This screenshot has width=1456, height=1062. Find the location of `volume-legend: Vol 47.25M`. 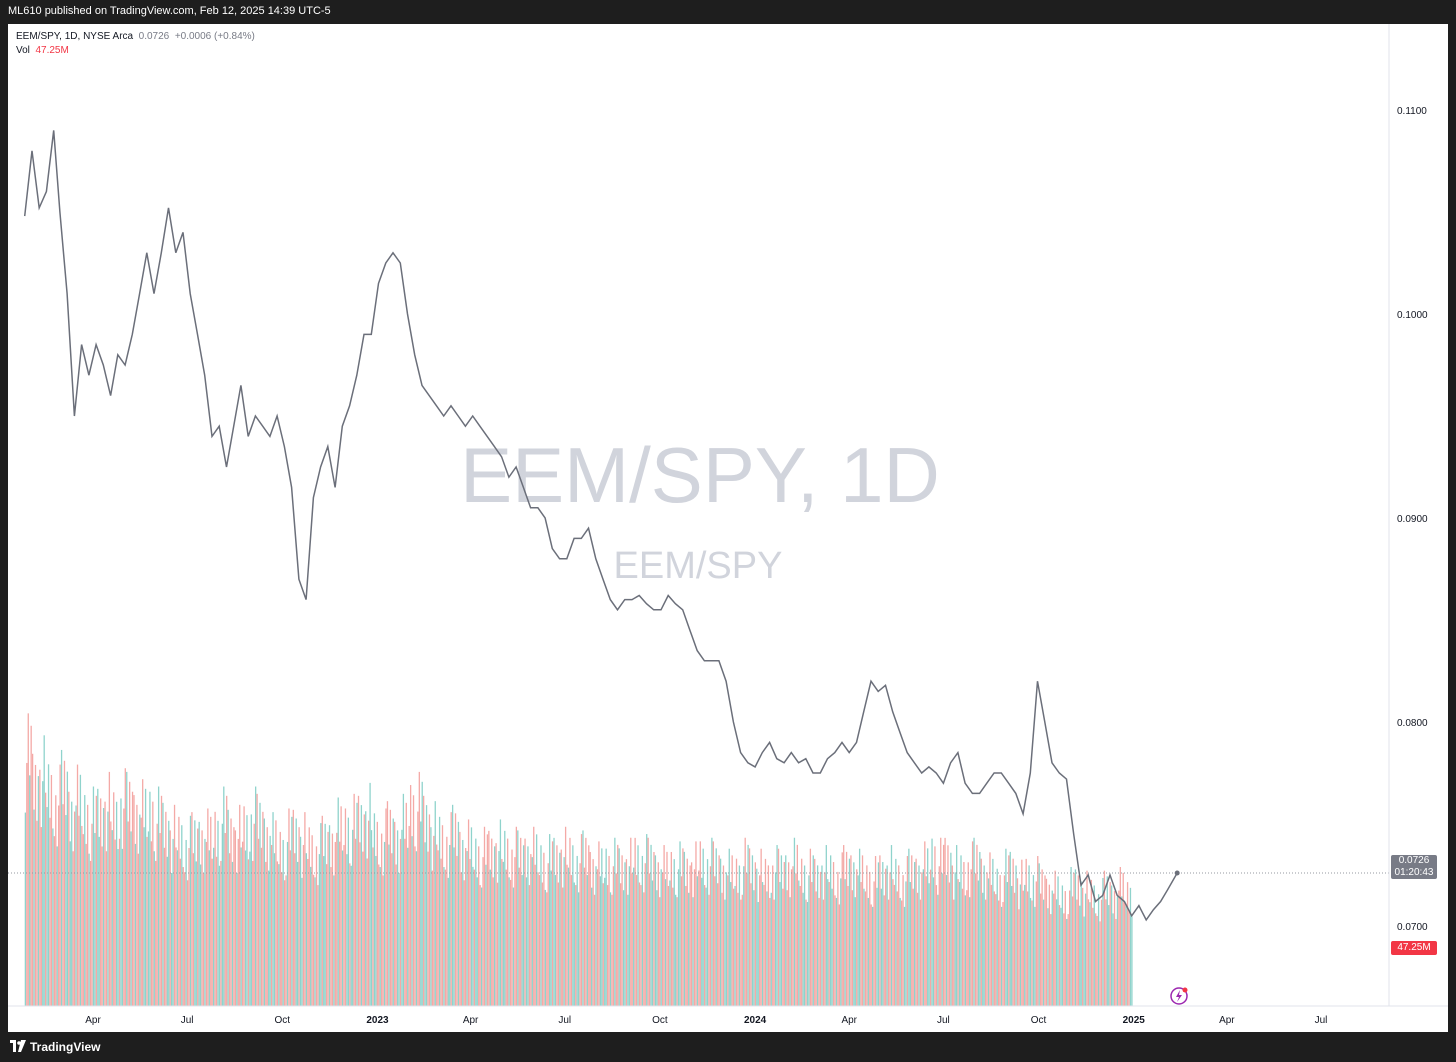

volume-legend: Vol 47.25M is located at coordinates (42, 50).